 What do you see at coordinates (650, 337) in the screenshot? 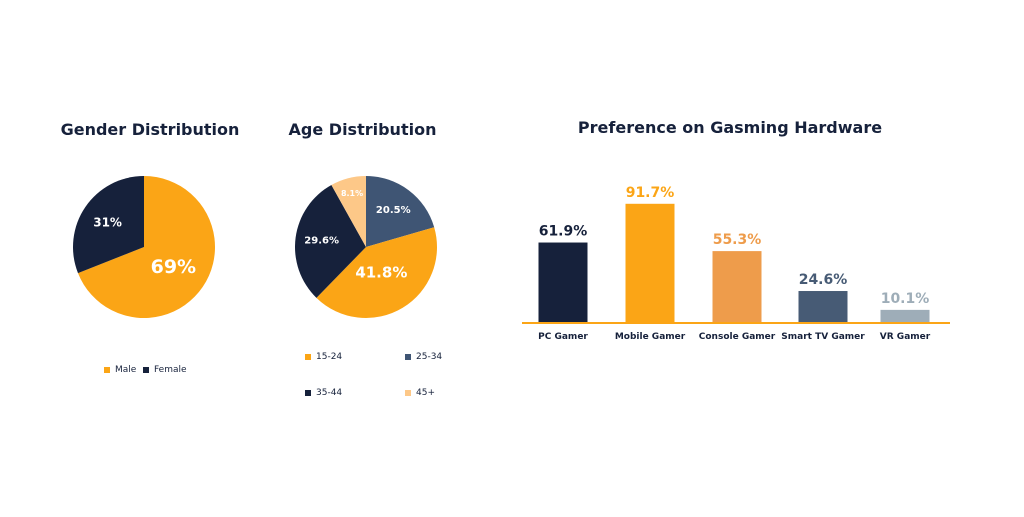
I see `bar-category-mobile-gamer: Mobile Gamer` at bounding box center [650, 337].